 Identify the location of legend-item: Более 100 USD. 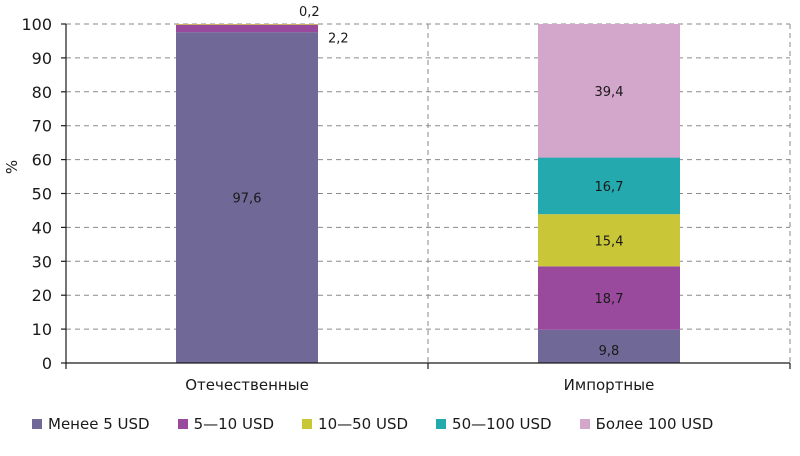
(646, 424).